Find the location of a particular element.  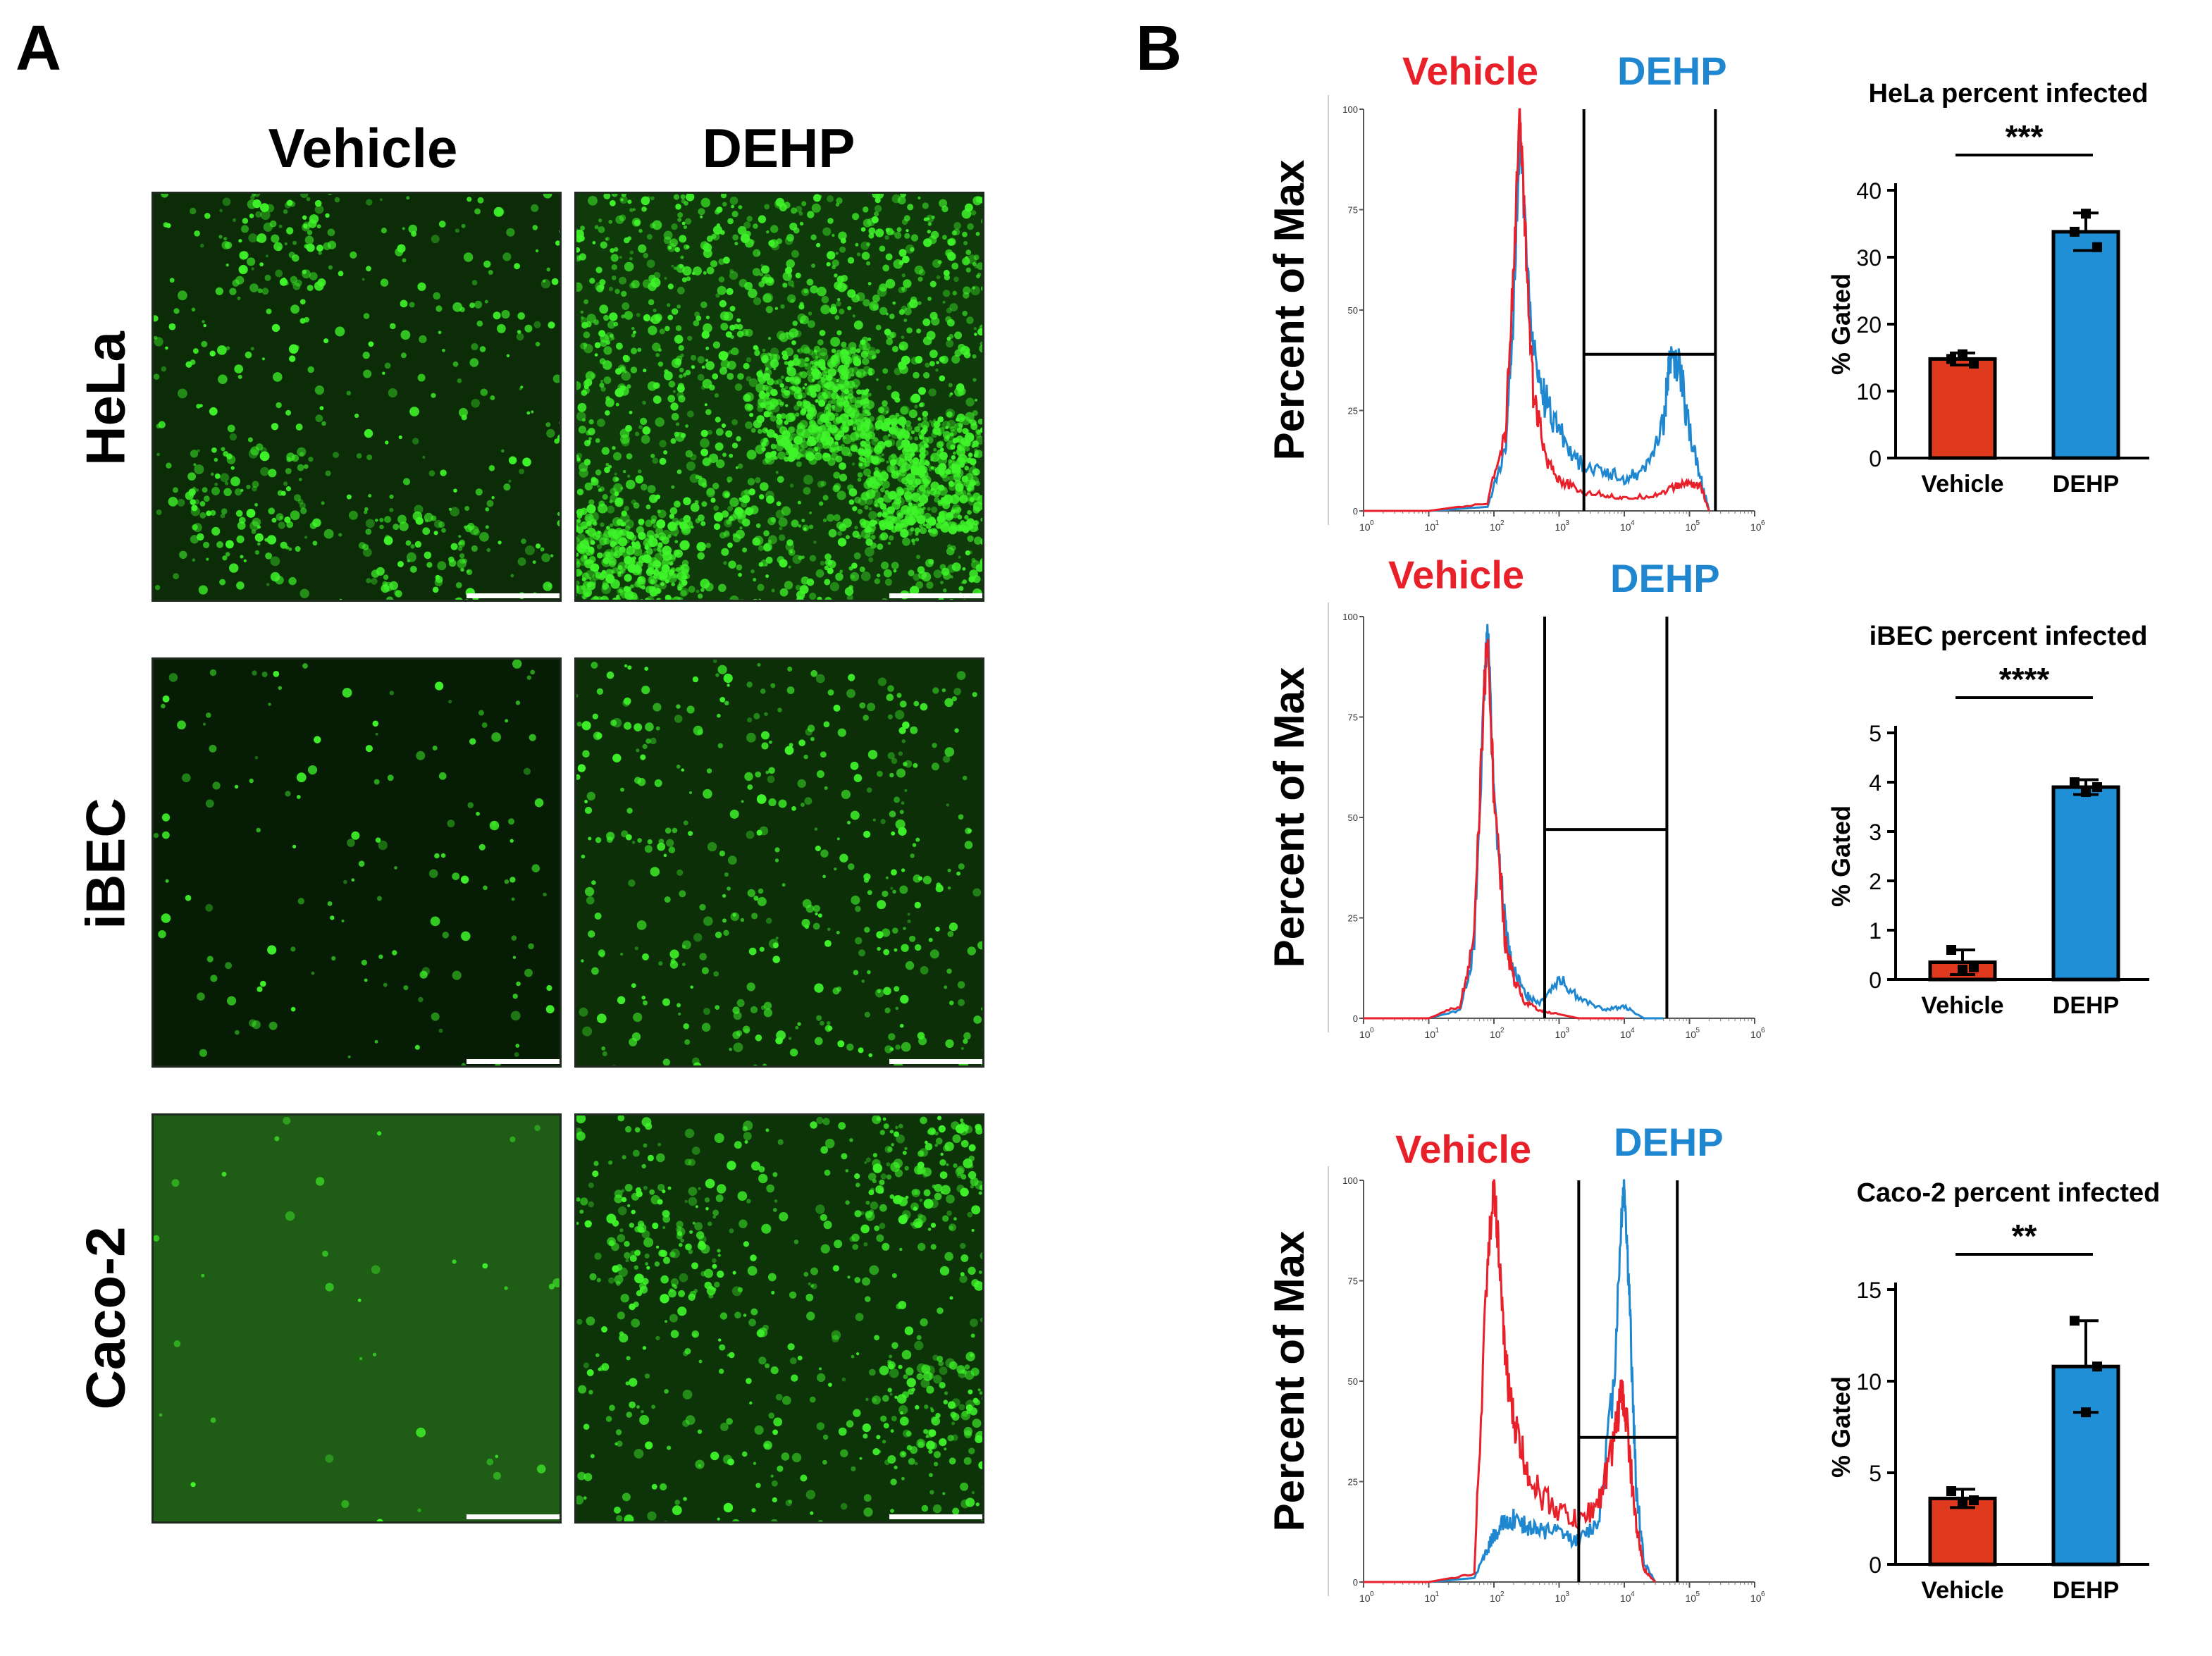

y-tick-label: 10 is located at coordinates (1869, 392).